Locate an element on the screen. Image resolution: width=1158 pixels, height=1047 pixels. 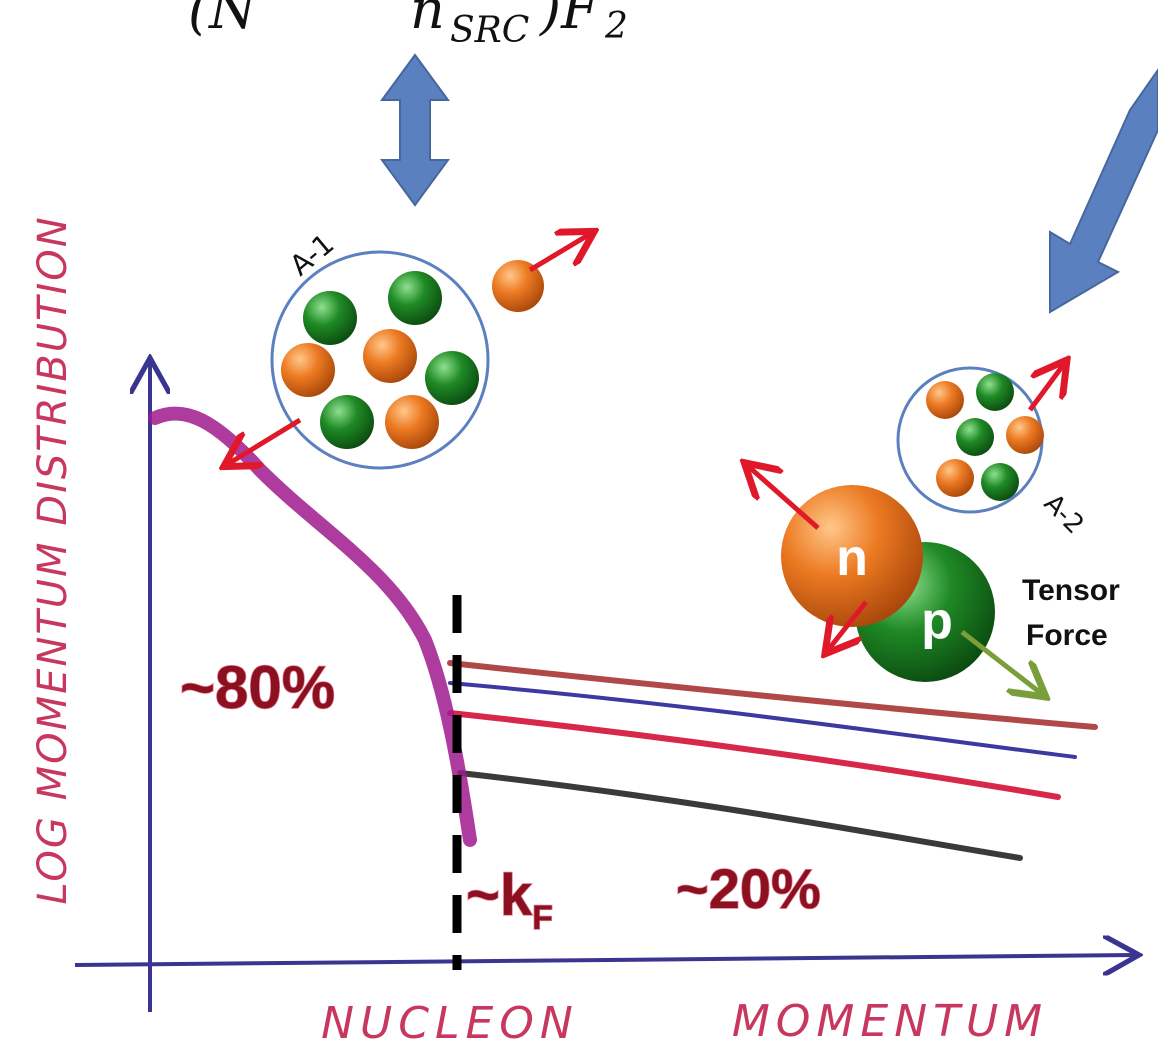
formula-n: n is located at coordinates (427, 20).